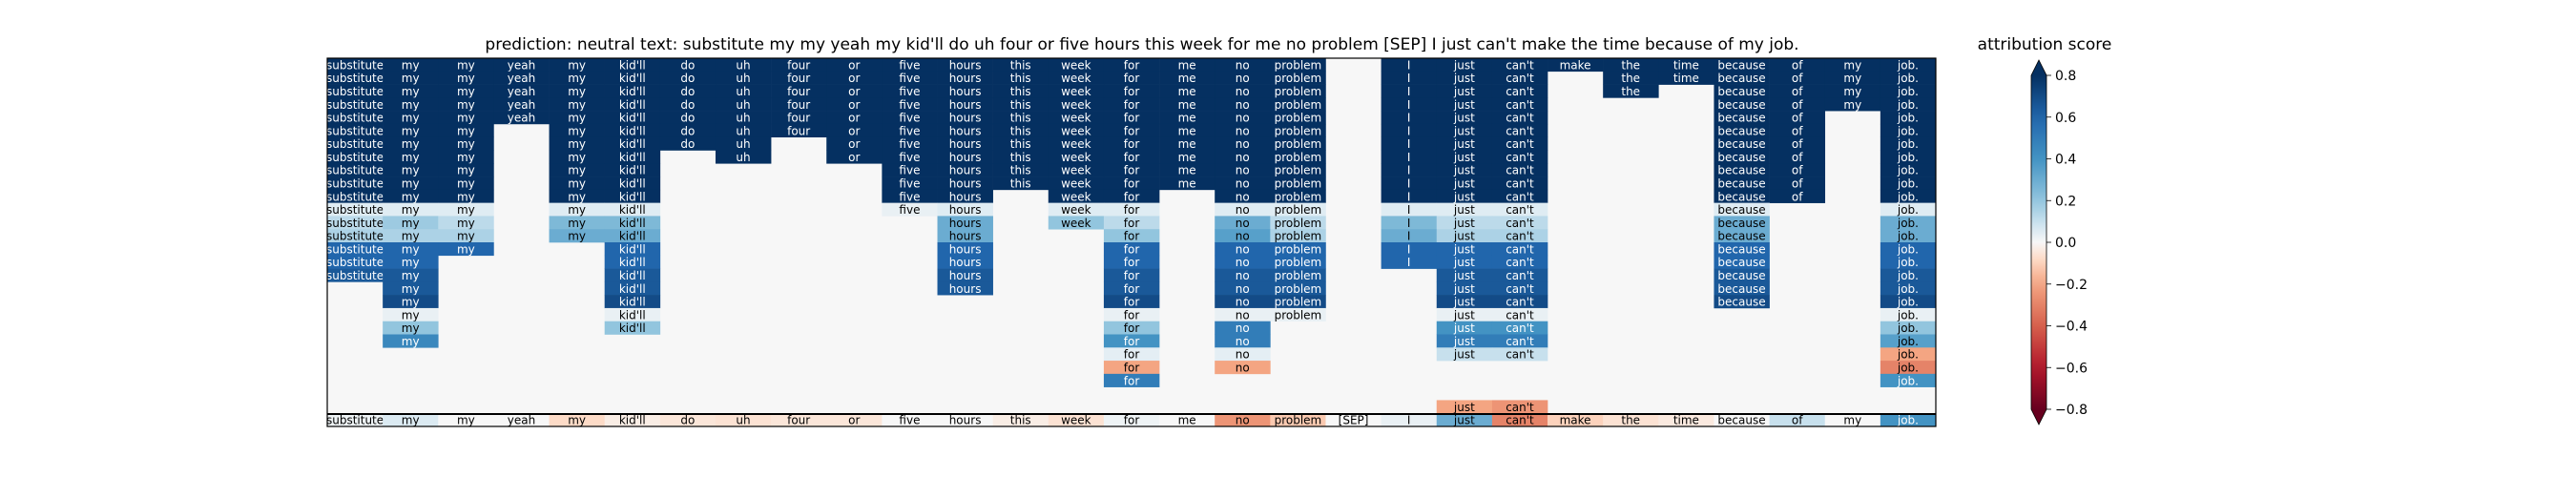  What do you see at coordinates (2038, 242) in the screenshot?
I see `colorbar-gradient` at bounding box center [2038, 242].